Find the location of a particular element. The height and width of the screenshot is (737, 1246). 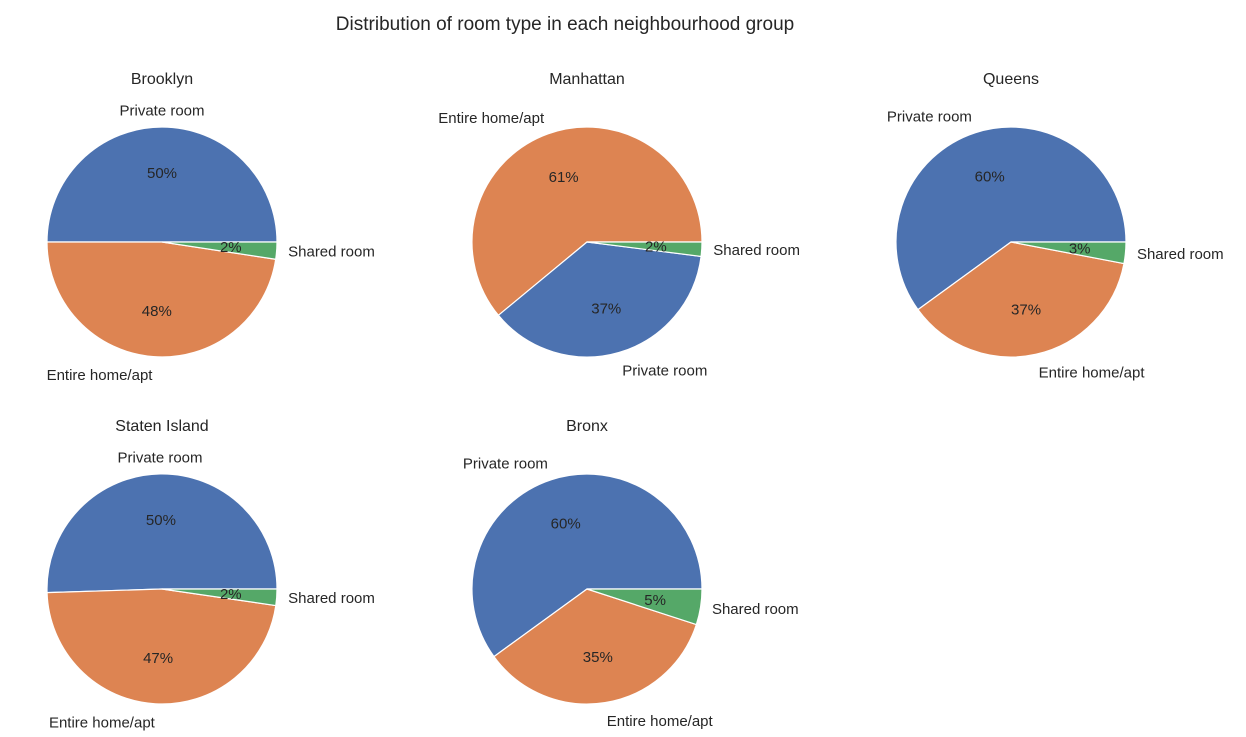

pie-slice-staten-island-private-room is located at coordinates (162, 533).